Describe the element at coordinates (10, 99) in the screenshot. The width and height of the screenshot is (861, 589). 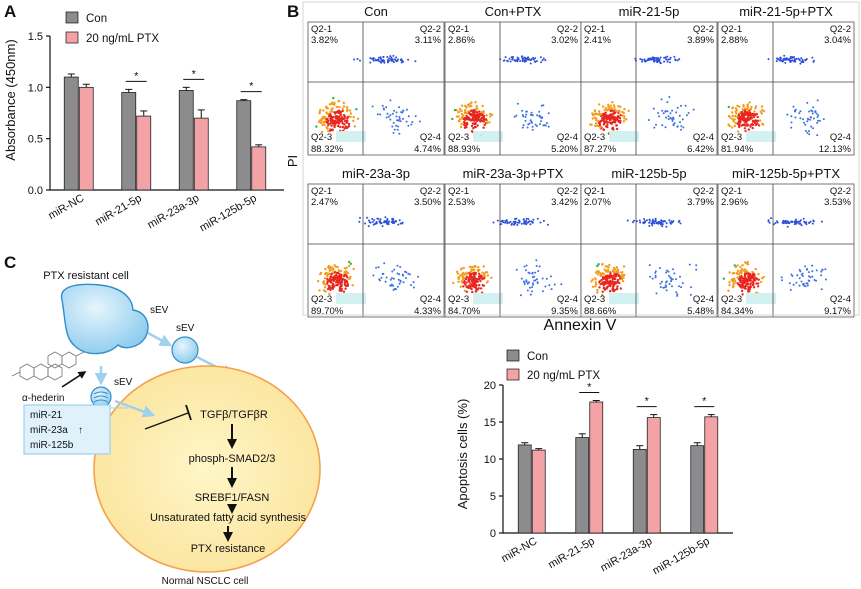
I see `panel-a-ylabel: Absorbance (450nm)` at that location.